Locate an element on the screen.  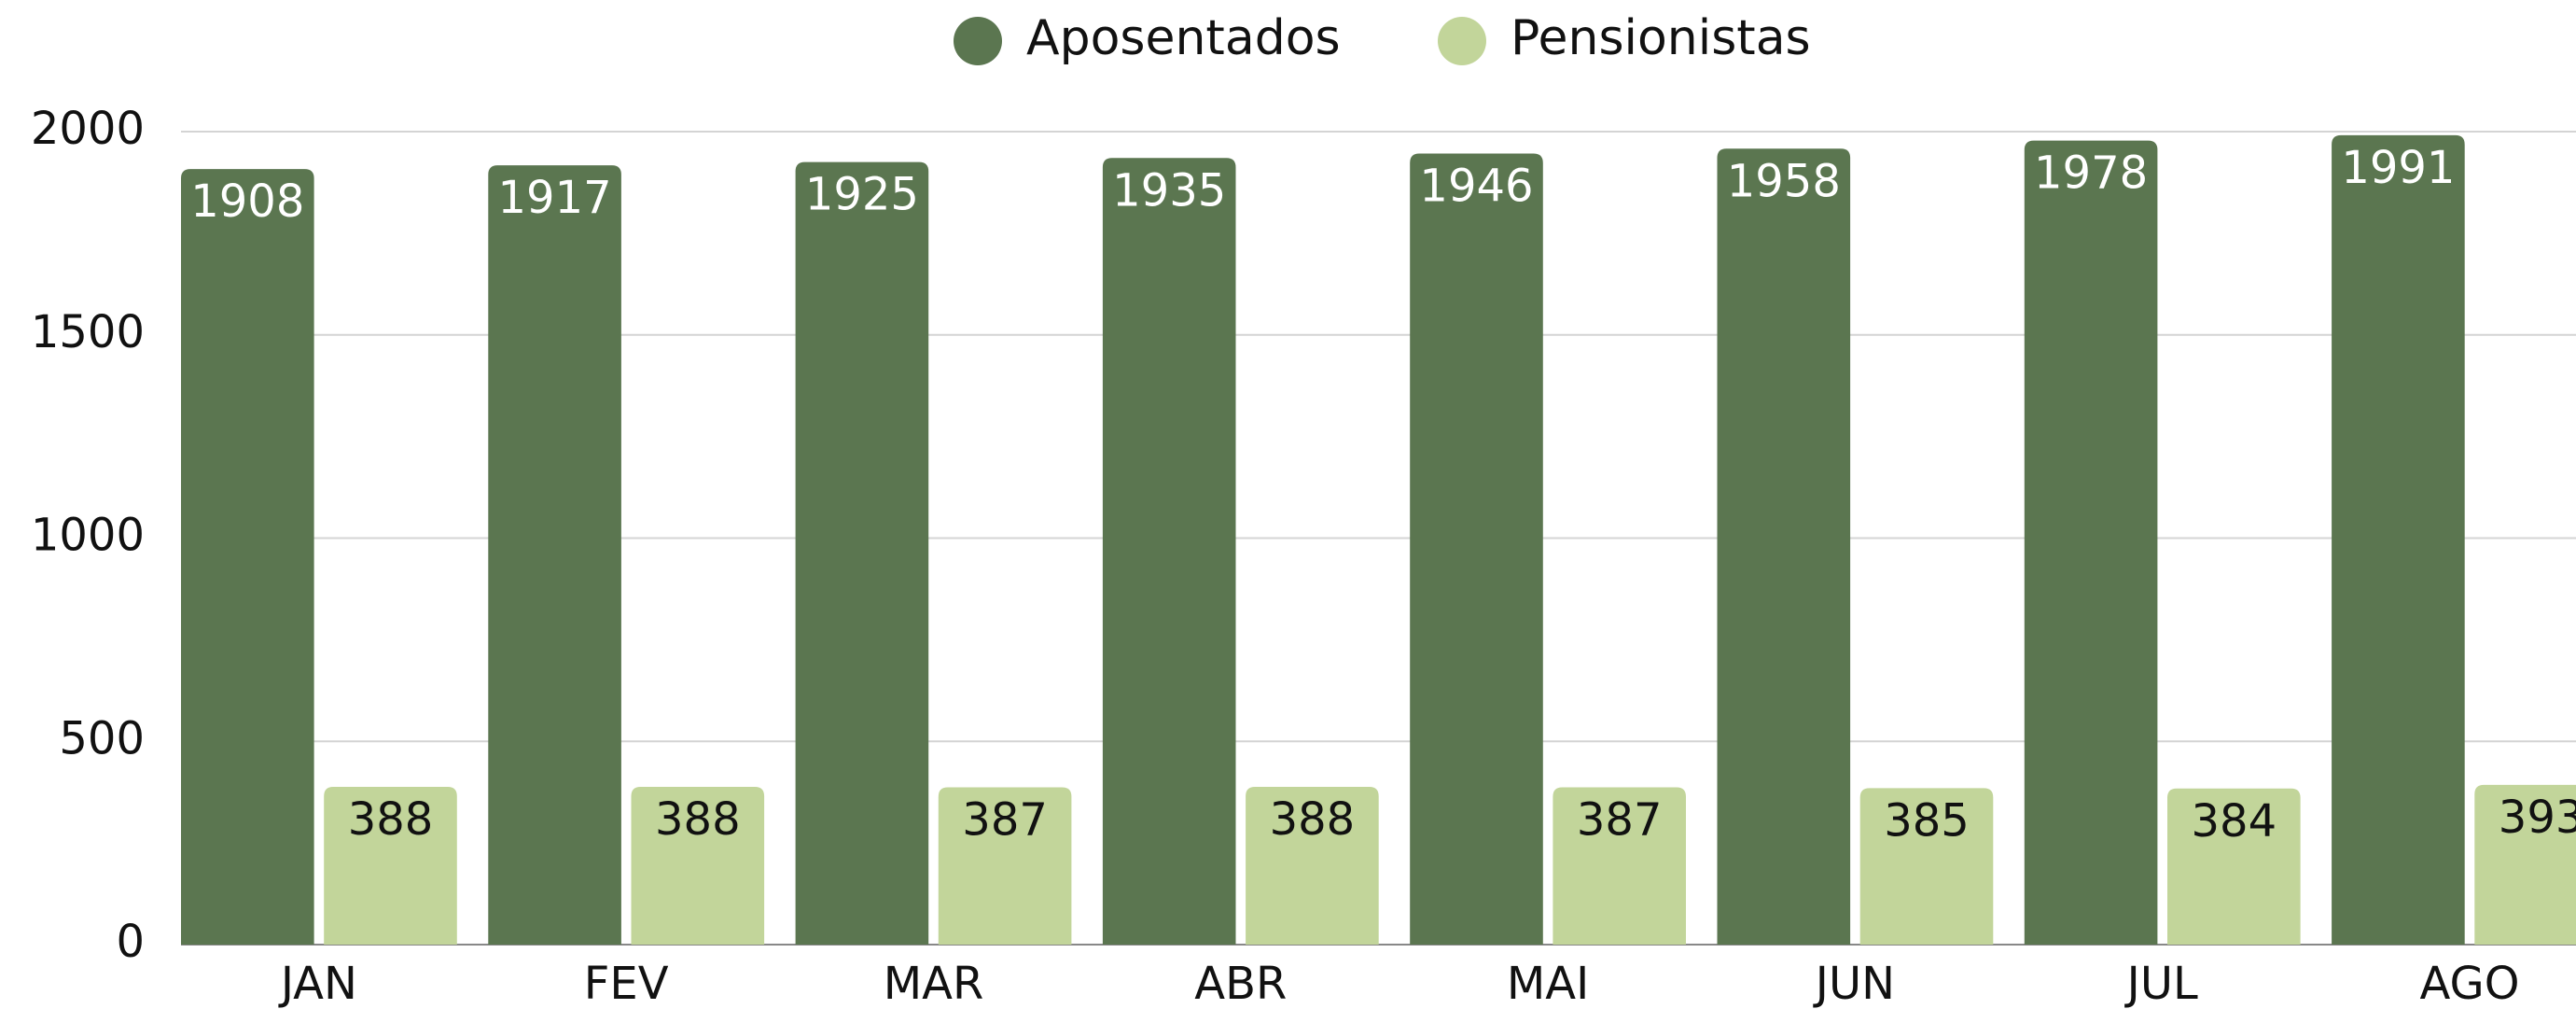
x-tick-label: MAI is located at coordinates (1548, 983).